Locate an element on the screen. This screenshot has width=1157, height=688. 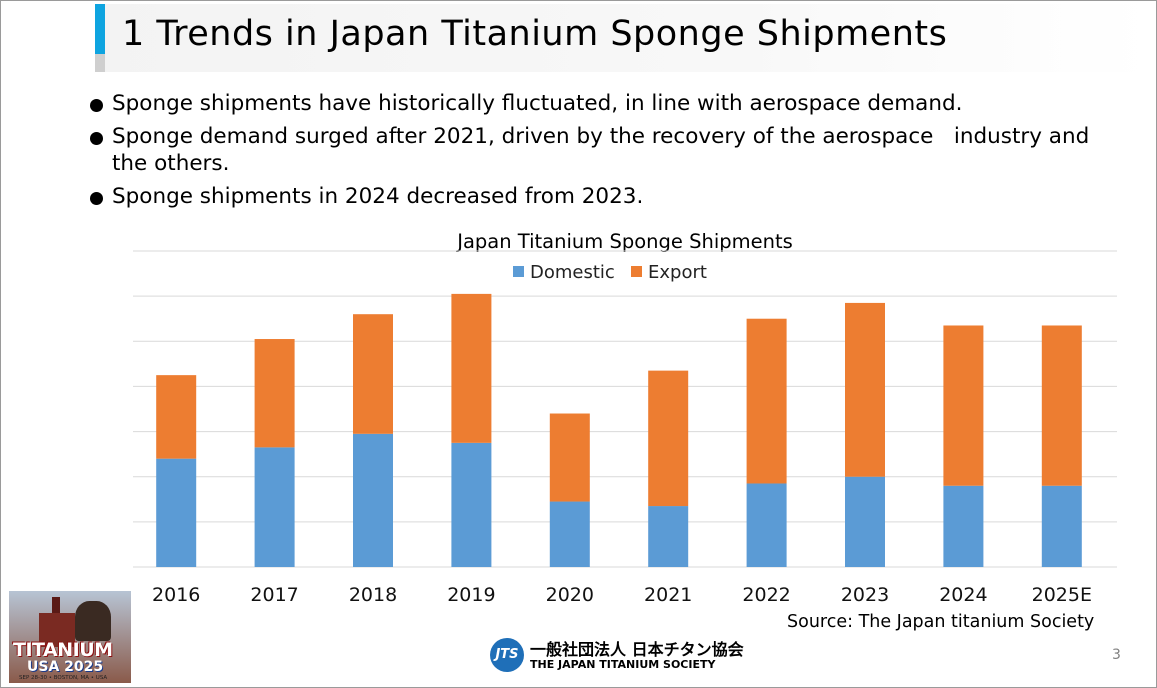
bar-export-2018 is located at coordinates (373, 374).